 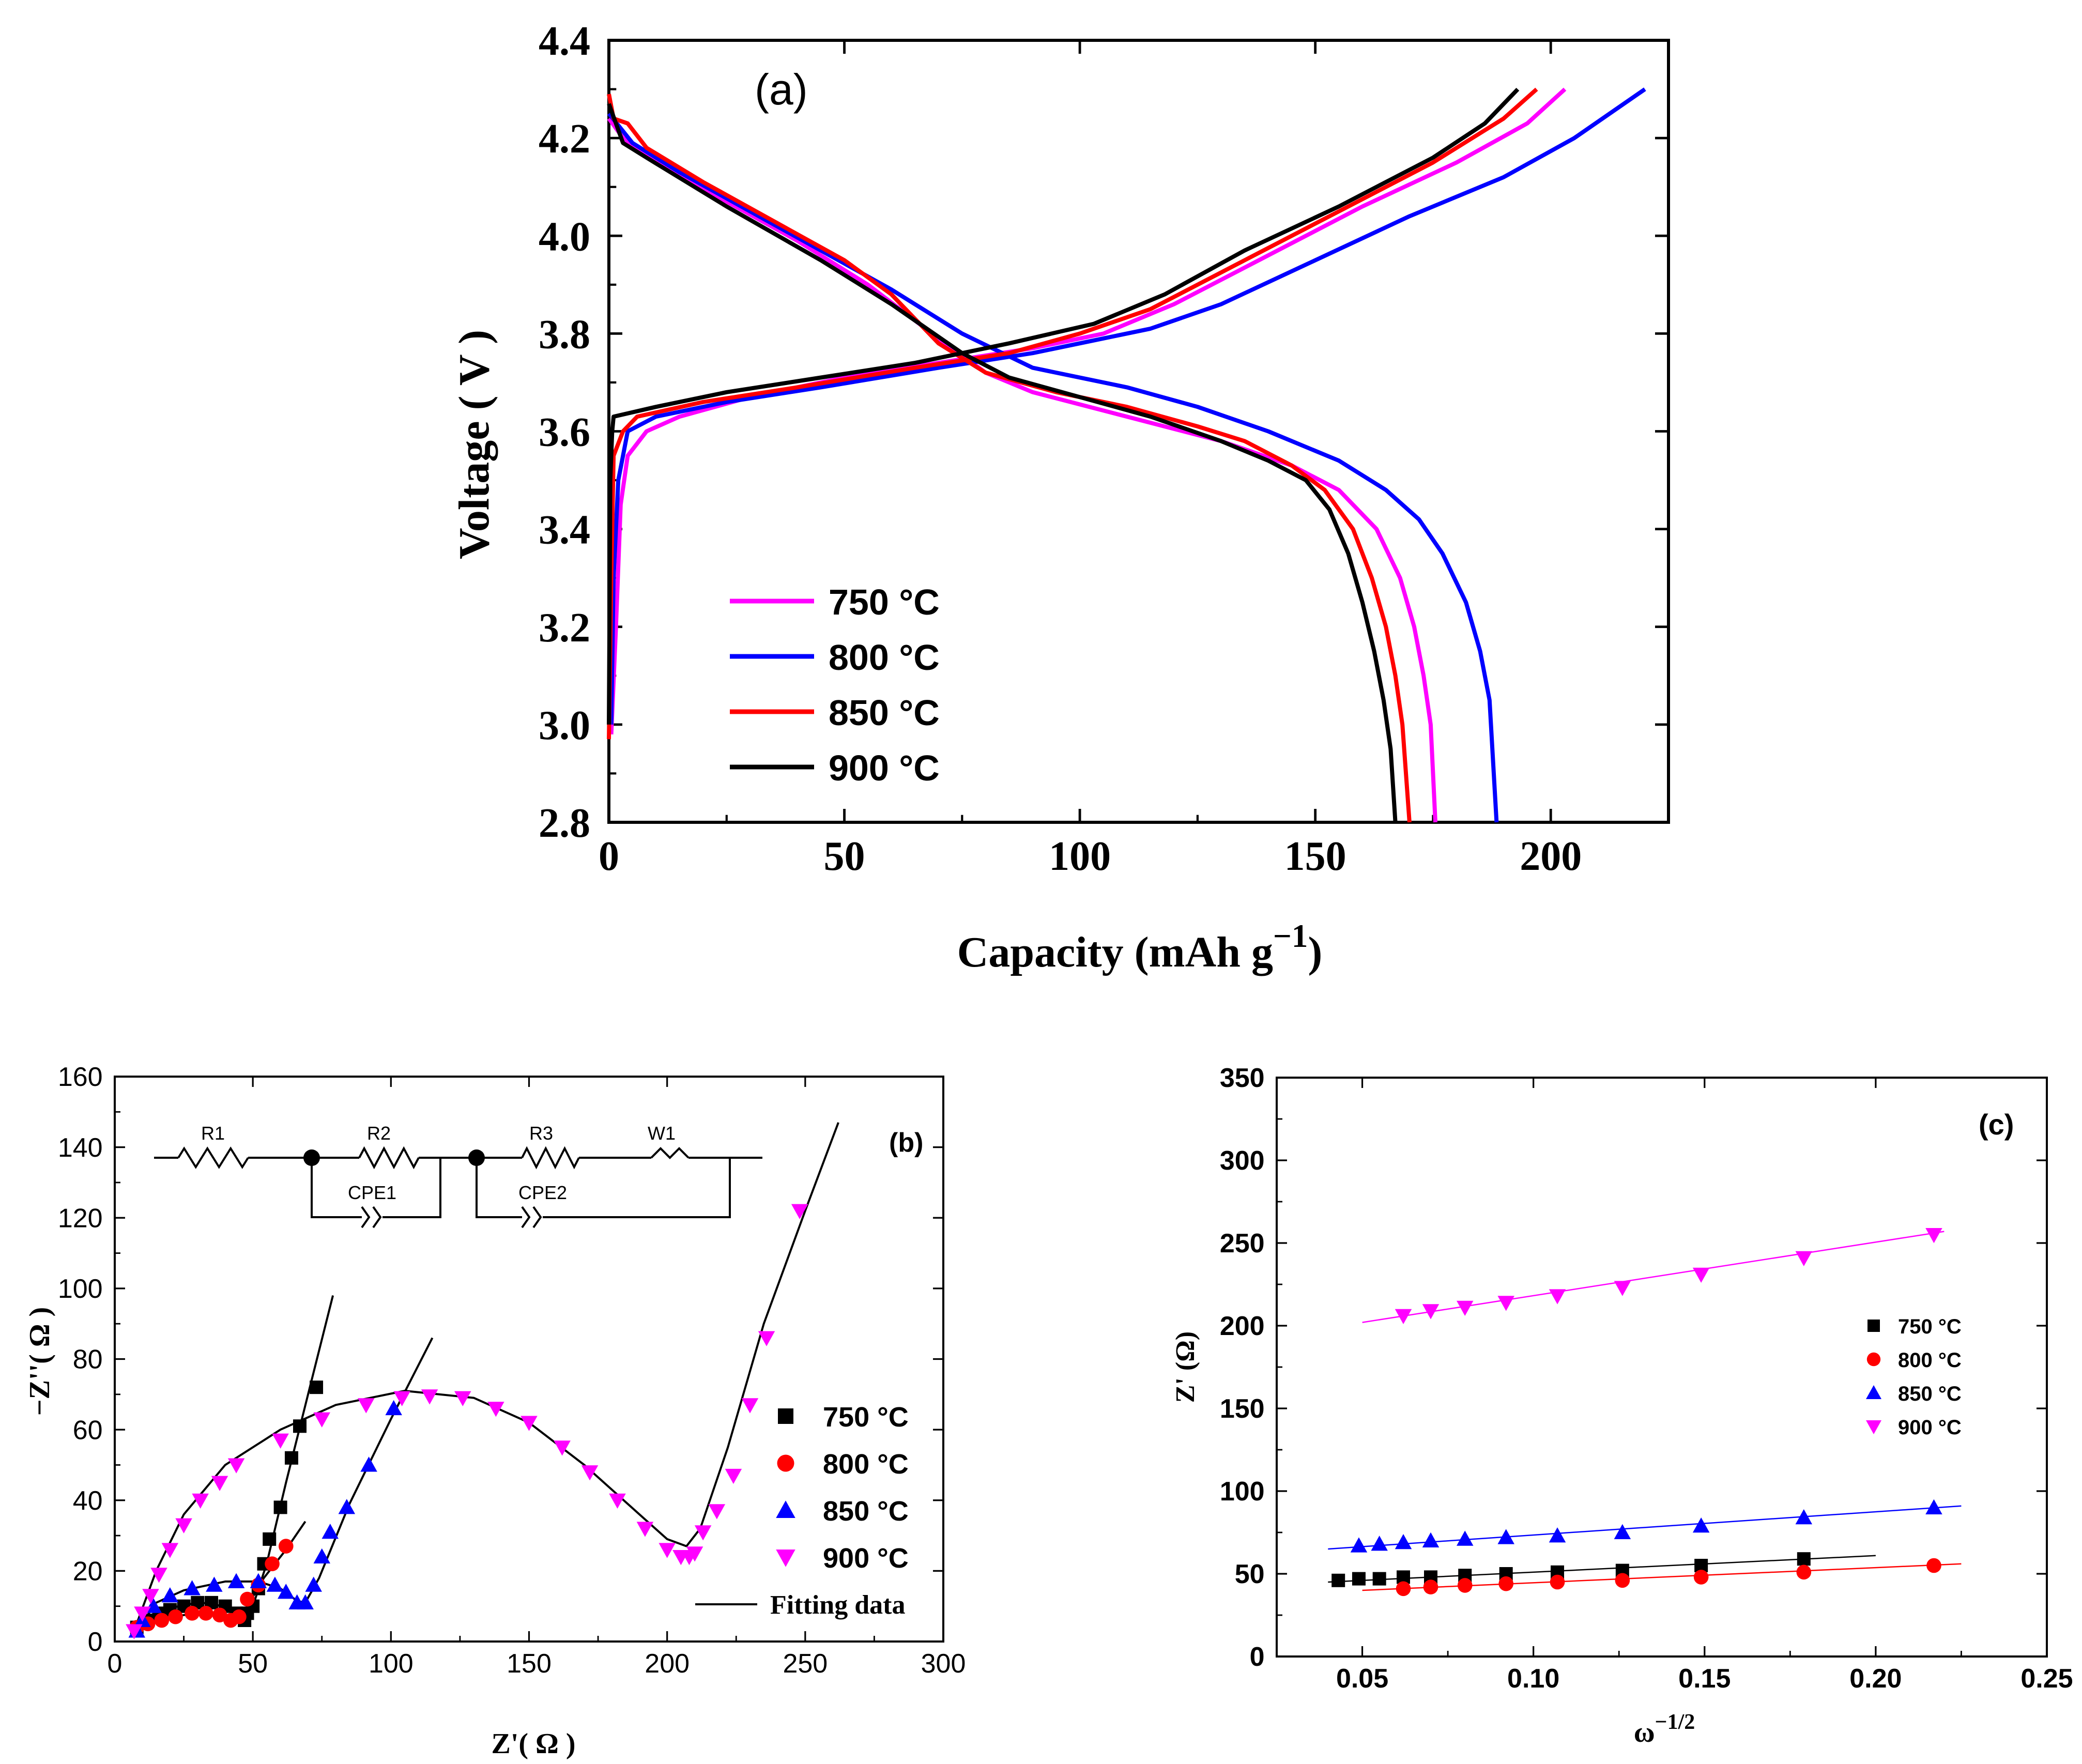 What do you see at coordinates (379, 1133) in the screenshot?
I see `circuit-label: R2` at bounding box center [379, 1133].